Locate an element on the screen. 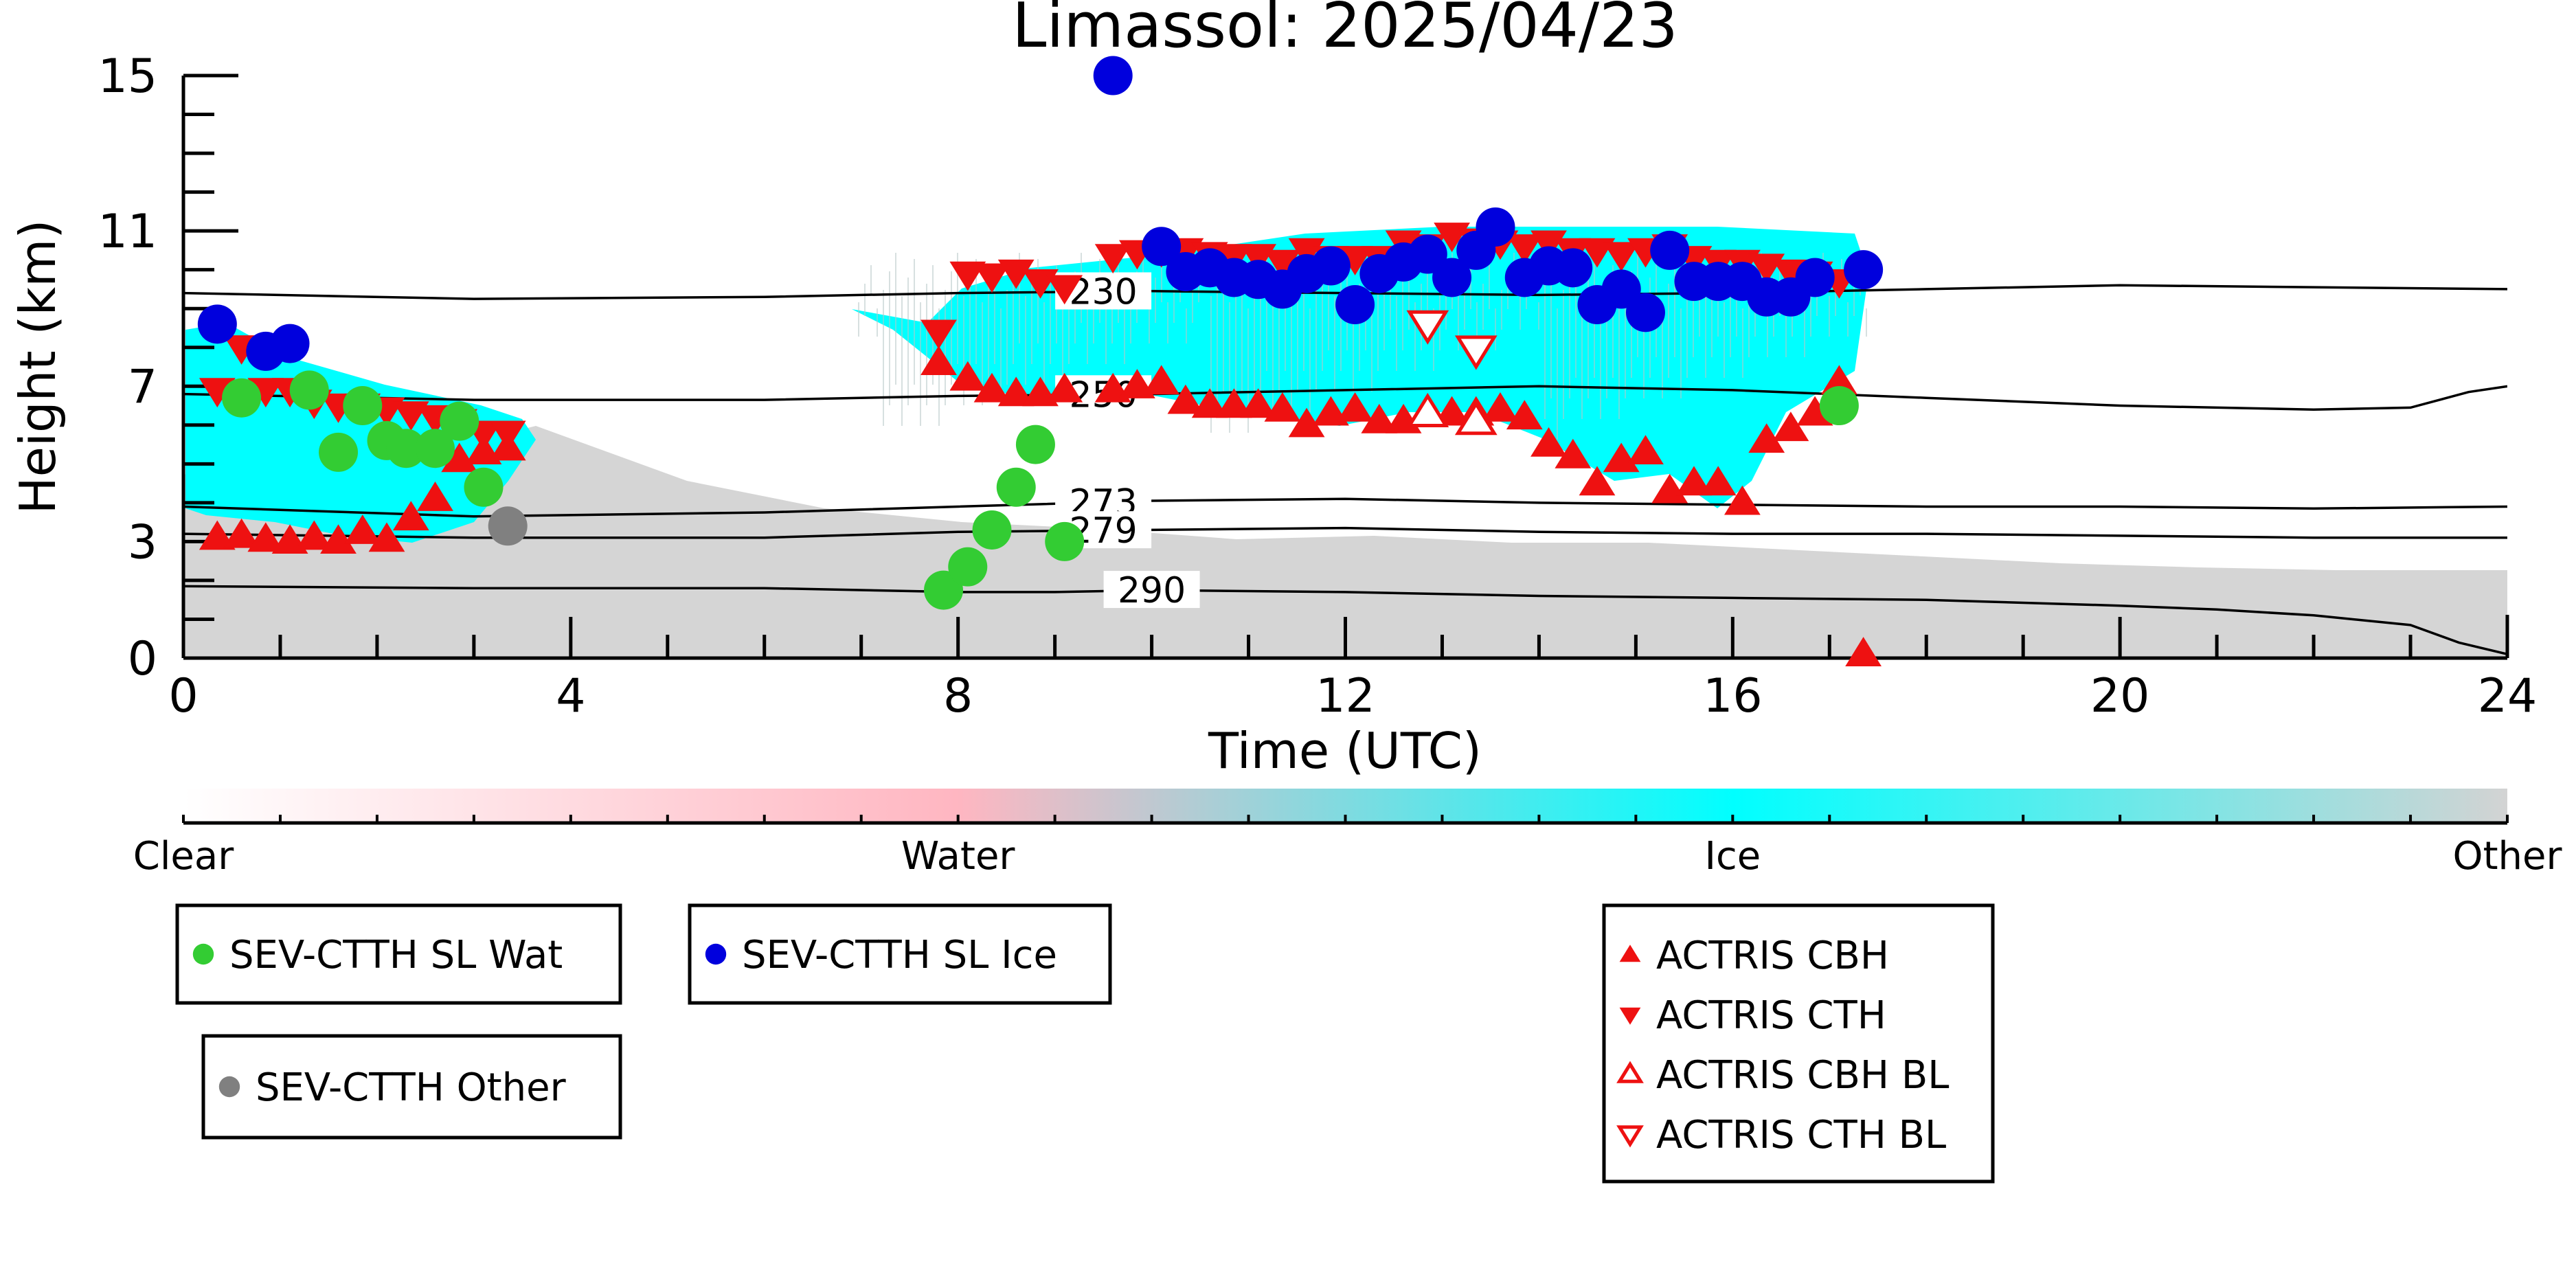 The width and height of the screenshot is (2576, 1288). y-tick-label: 11 is located at coordinates (127, 232).